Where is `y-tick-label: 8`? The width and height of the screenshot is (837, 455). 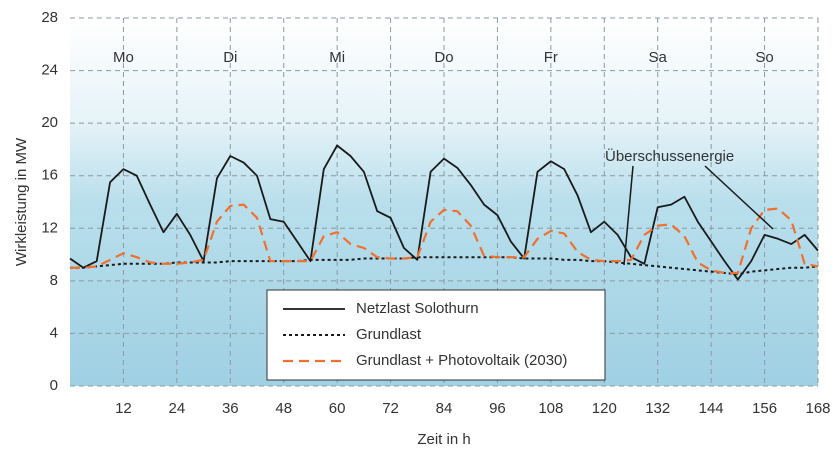
y-tick-label: 8 is located at coordinates (54, 280).